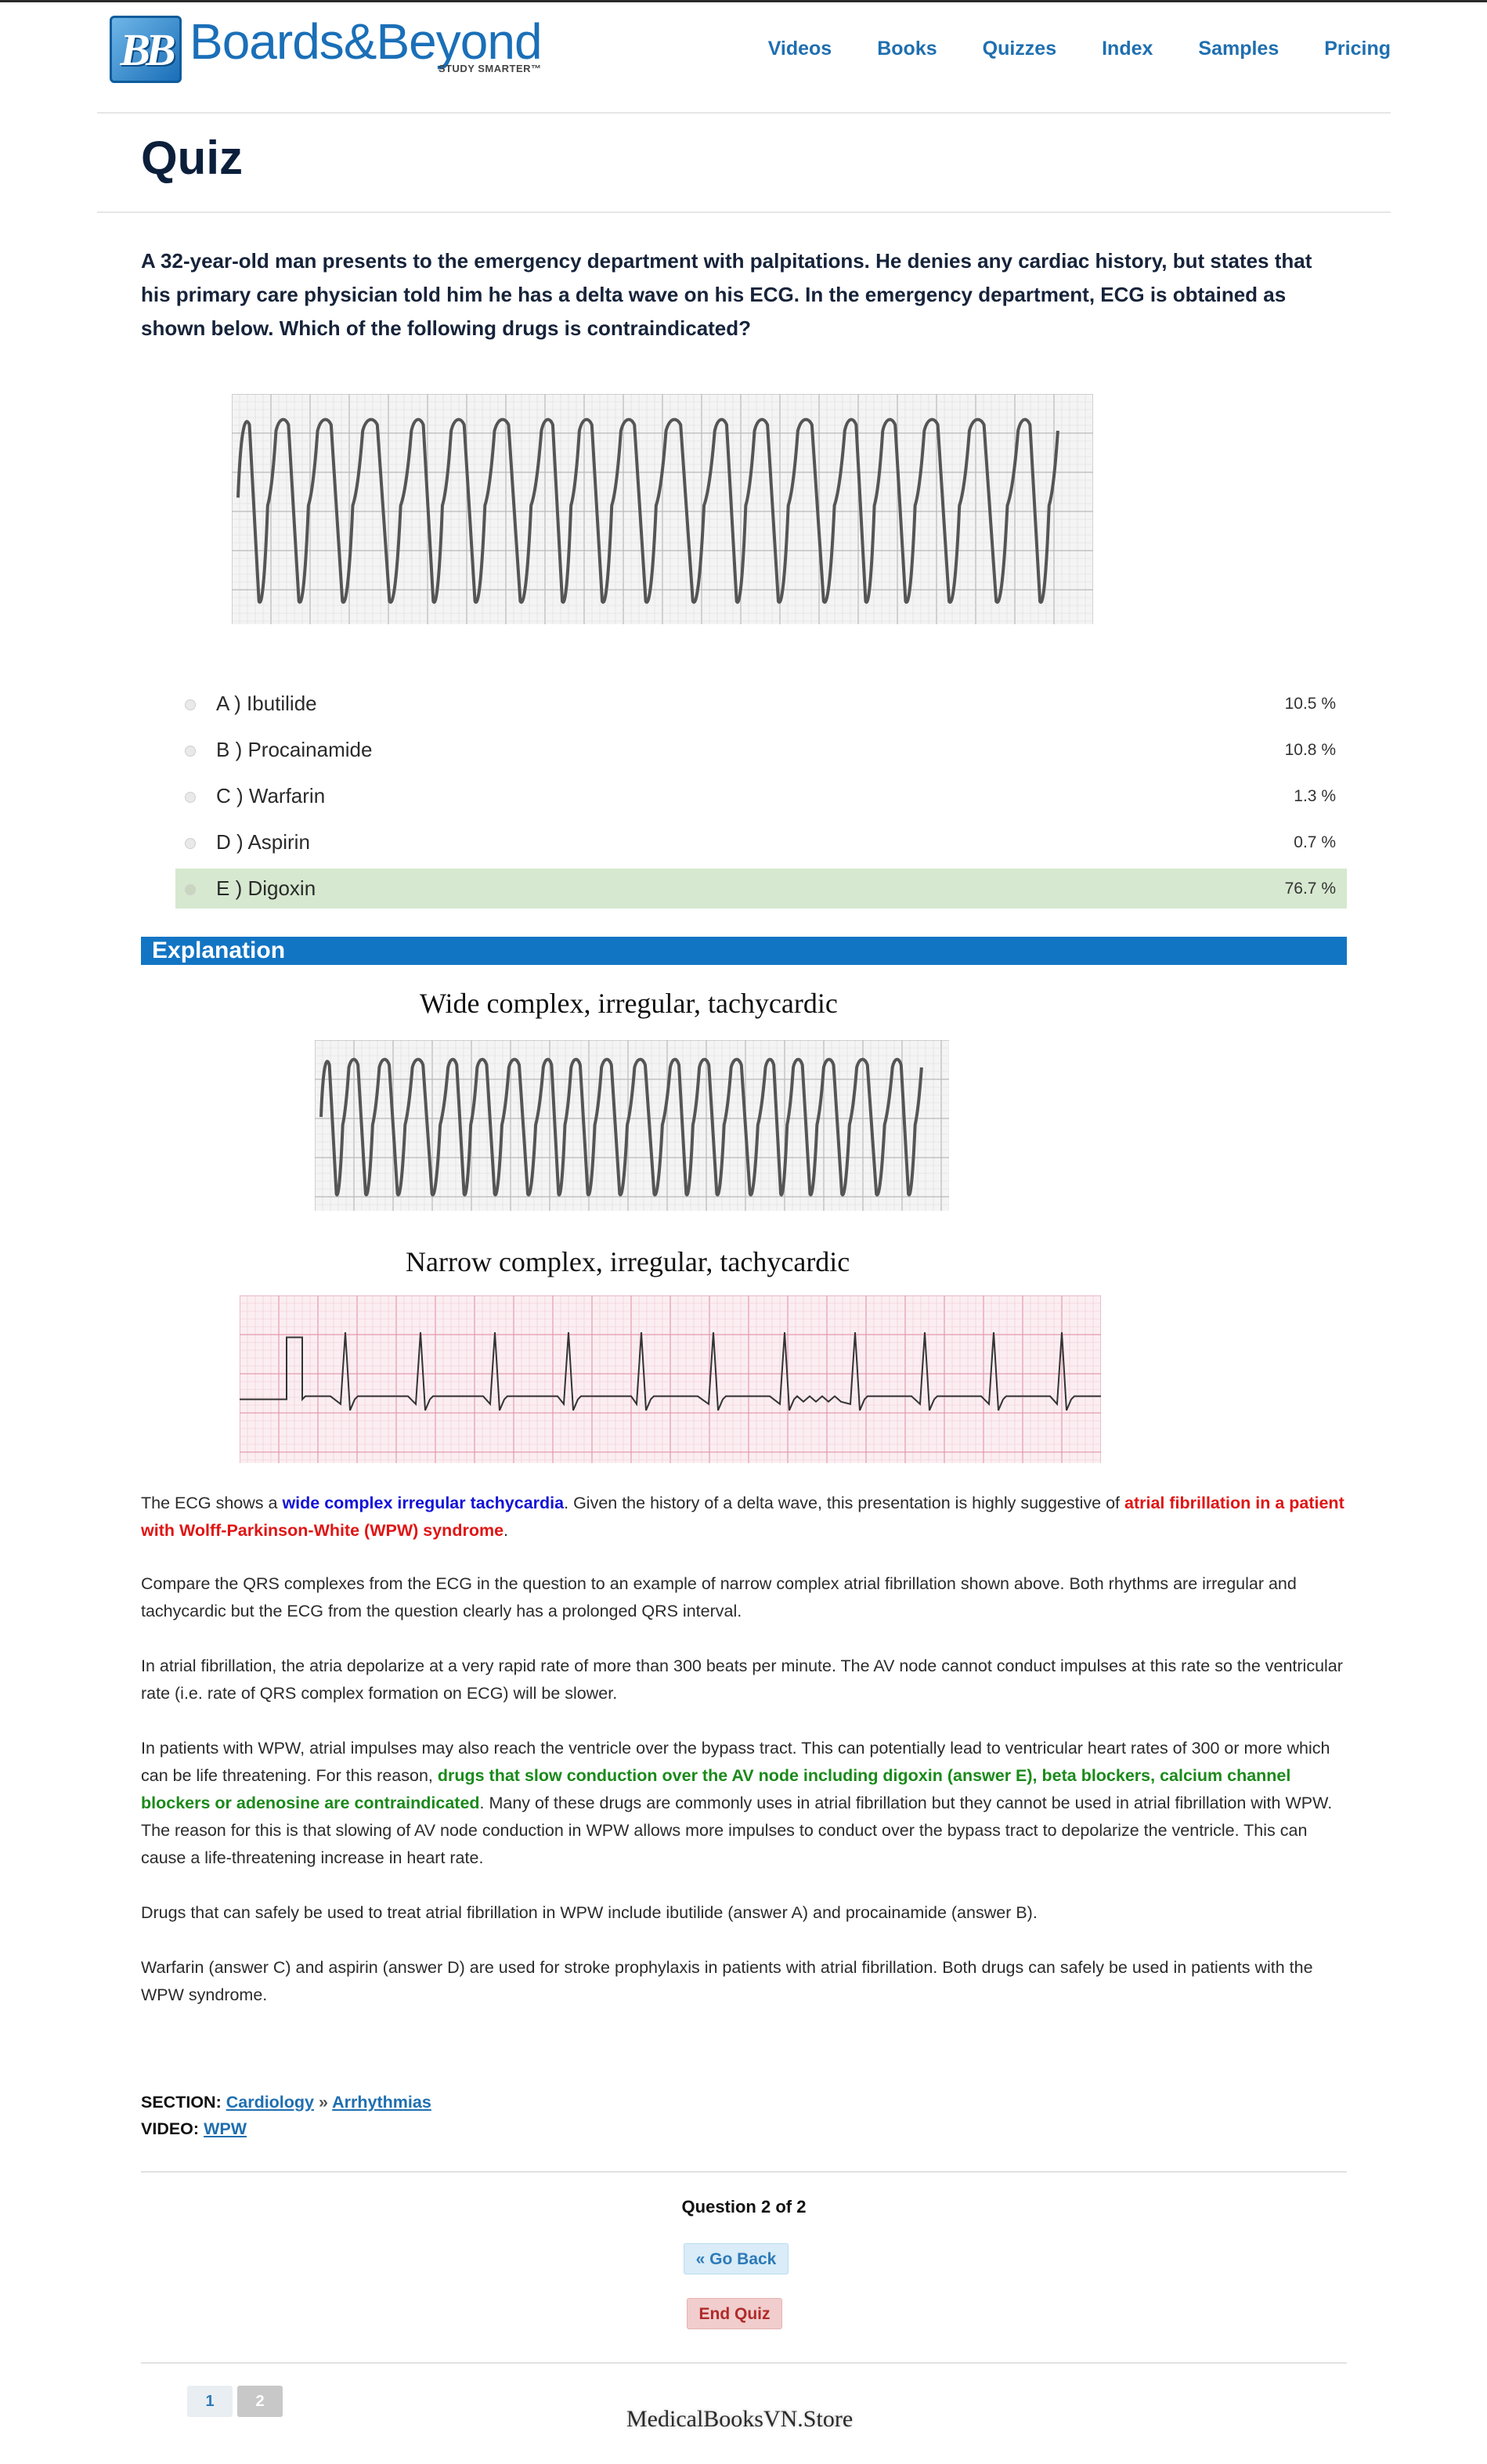 The image size is (1487, 2464). What do you see at coordinates (761, 842) in the screenshot?
I see `answer-option-d: D ) Aspirin 0.7 %` at bounding box center [761, 842].